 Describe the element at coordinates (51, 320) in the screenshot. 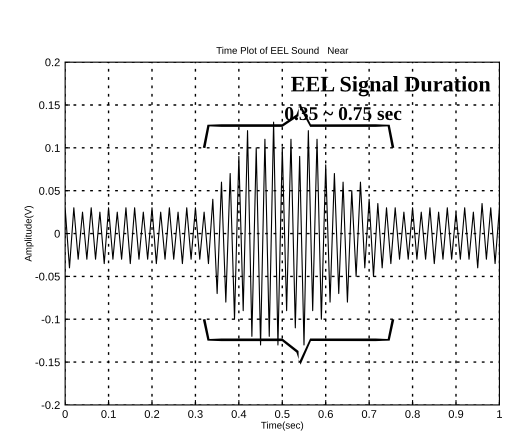

I see `y-tick-label: -0.1` at that location.